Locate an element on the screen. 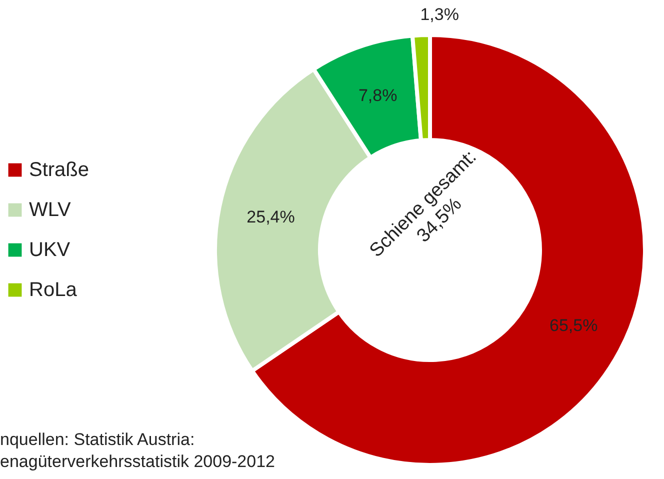 This screenshot has height=479, width=664. data-label: 7,8% is located at coordinates (378, 96).